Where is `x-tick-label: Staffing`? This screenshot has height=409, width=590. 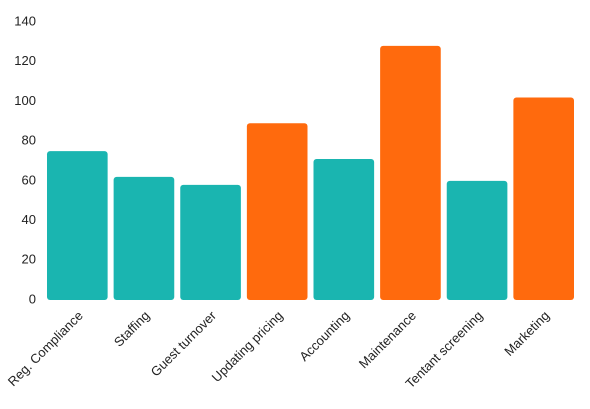 x-tick-label: Staffing is located at coordinates (132, 329).